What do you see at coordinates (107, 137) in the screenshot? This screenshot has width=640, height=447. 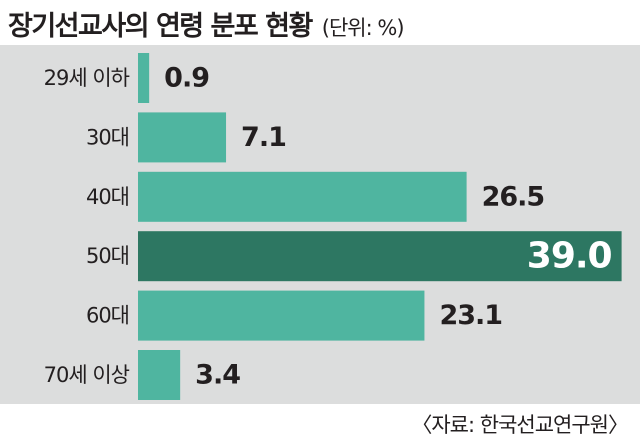 I see `category-label: 30대` at bounding box center [107, 137].